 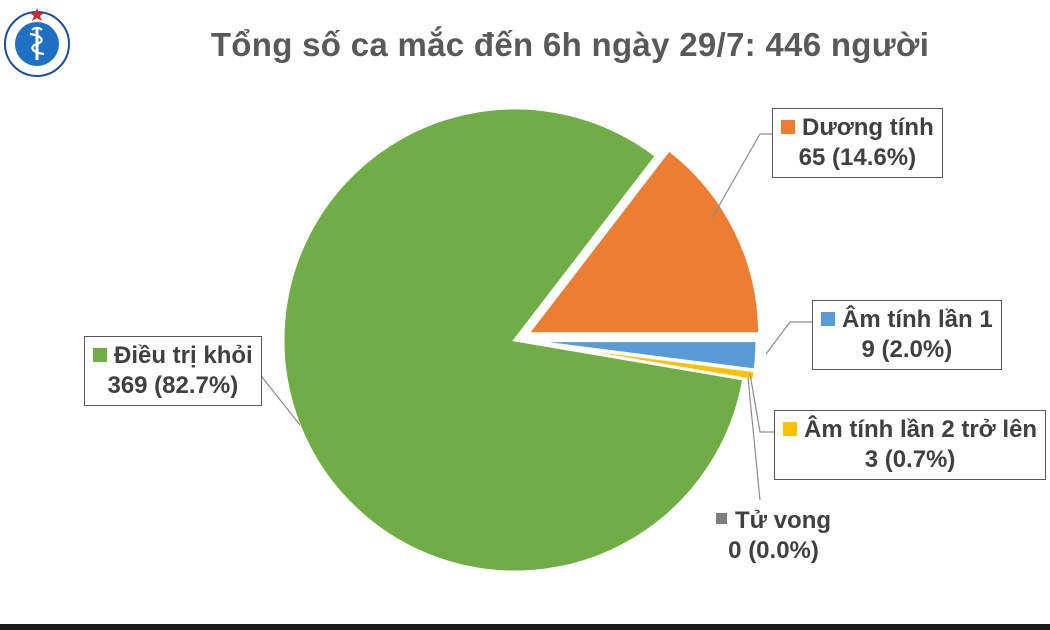 I want to click on bottom-bar, so click(x=525, y=627).